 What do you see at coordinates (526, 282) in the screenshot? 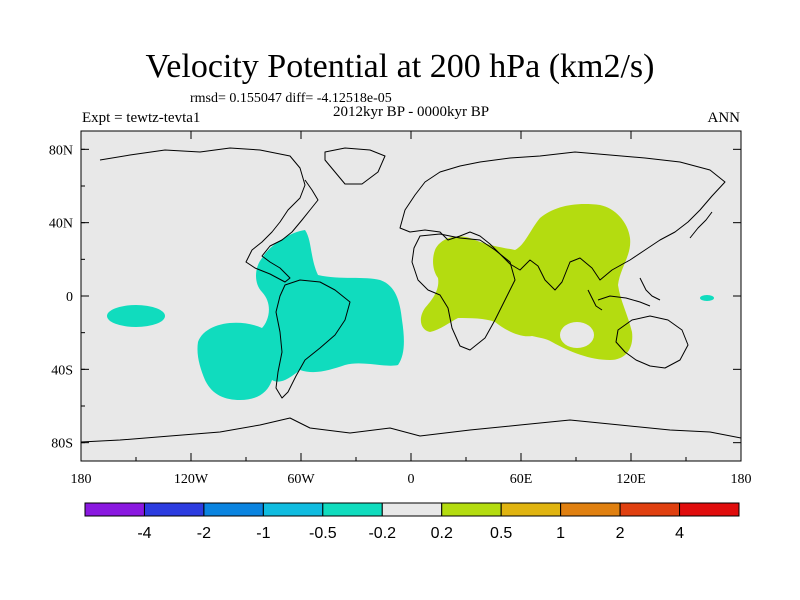
I see `positive-region-indian-ocean` at bounding box center [526, 282].